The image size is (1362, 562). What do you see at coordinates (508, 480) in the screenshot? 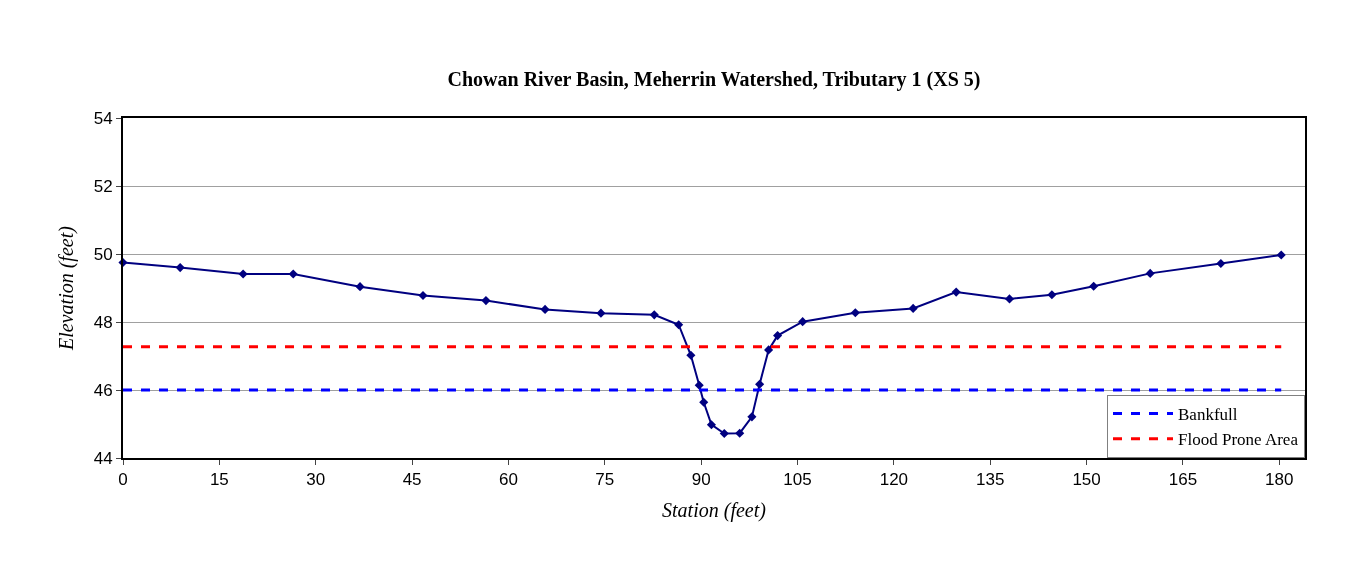
I see `x-tick-label: 60` at bounding box center [508, 480].